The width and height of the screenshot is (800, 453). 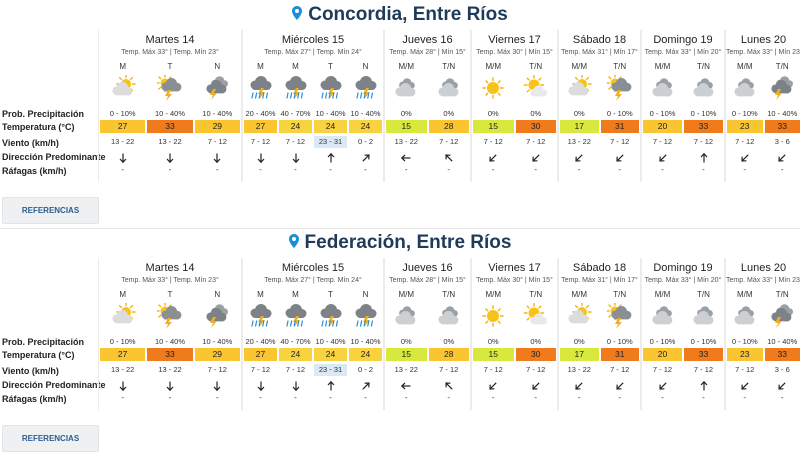 I want to click on period-label: M/M, so click(x=579, y=66).